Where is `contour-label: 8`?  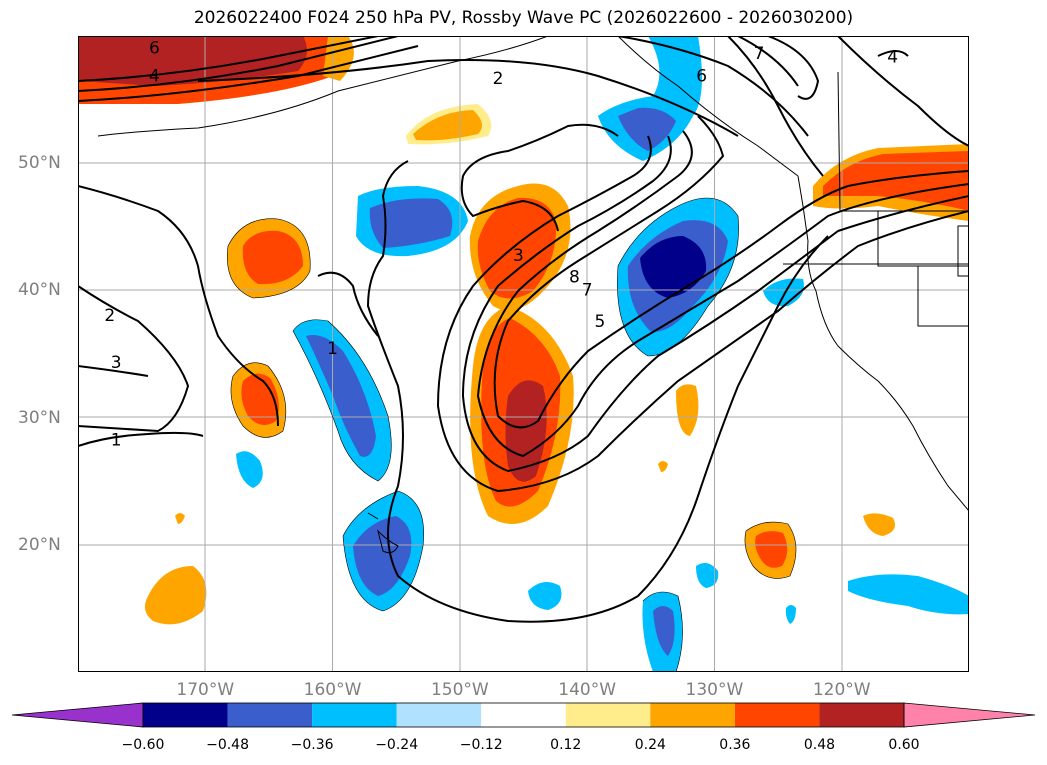 contour-label: 8 is located at coordinates (574, 278).